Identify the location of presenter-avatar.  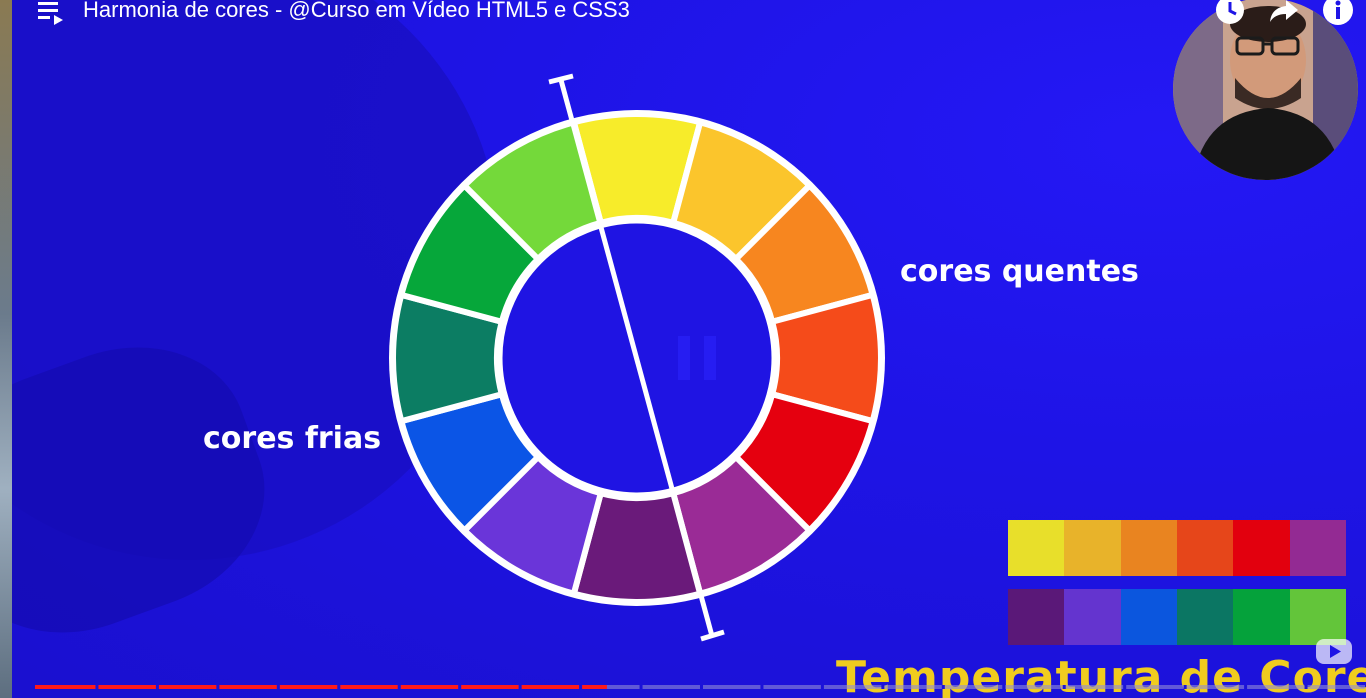
(1265, 90).